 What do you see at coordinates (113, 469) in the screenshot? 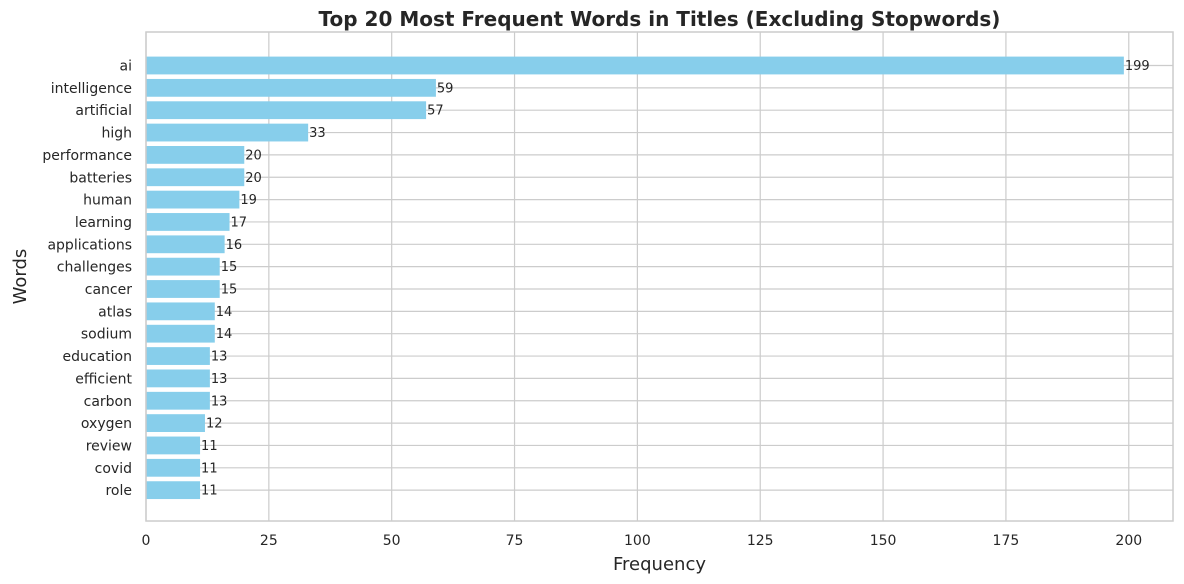
I see `y-tick-label: covid` at bounding box center [113, 469].